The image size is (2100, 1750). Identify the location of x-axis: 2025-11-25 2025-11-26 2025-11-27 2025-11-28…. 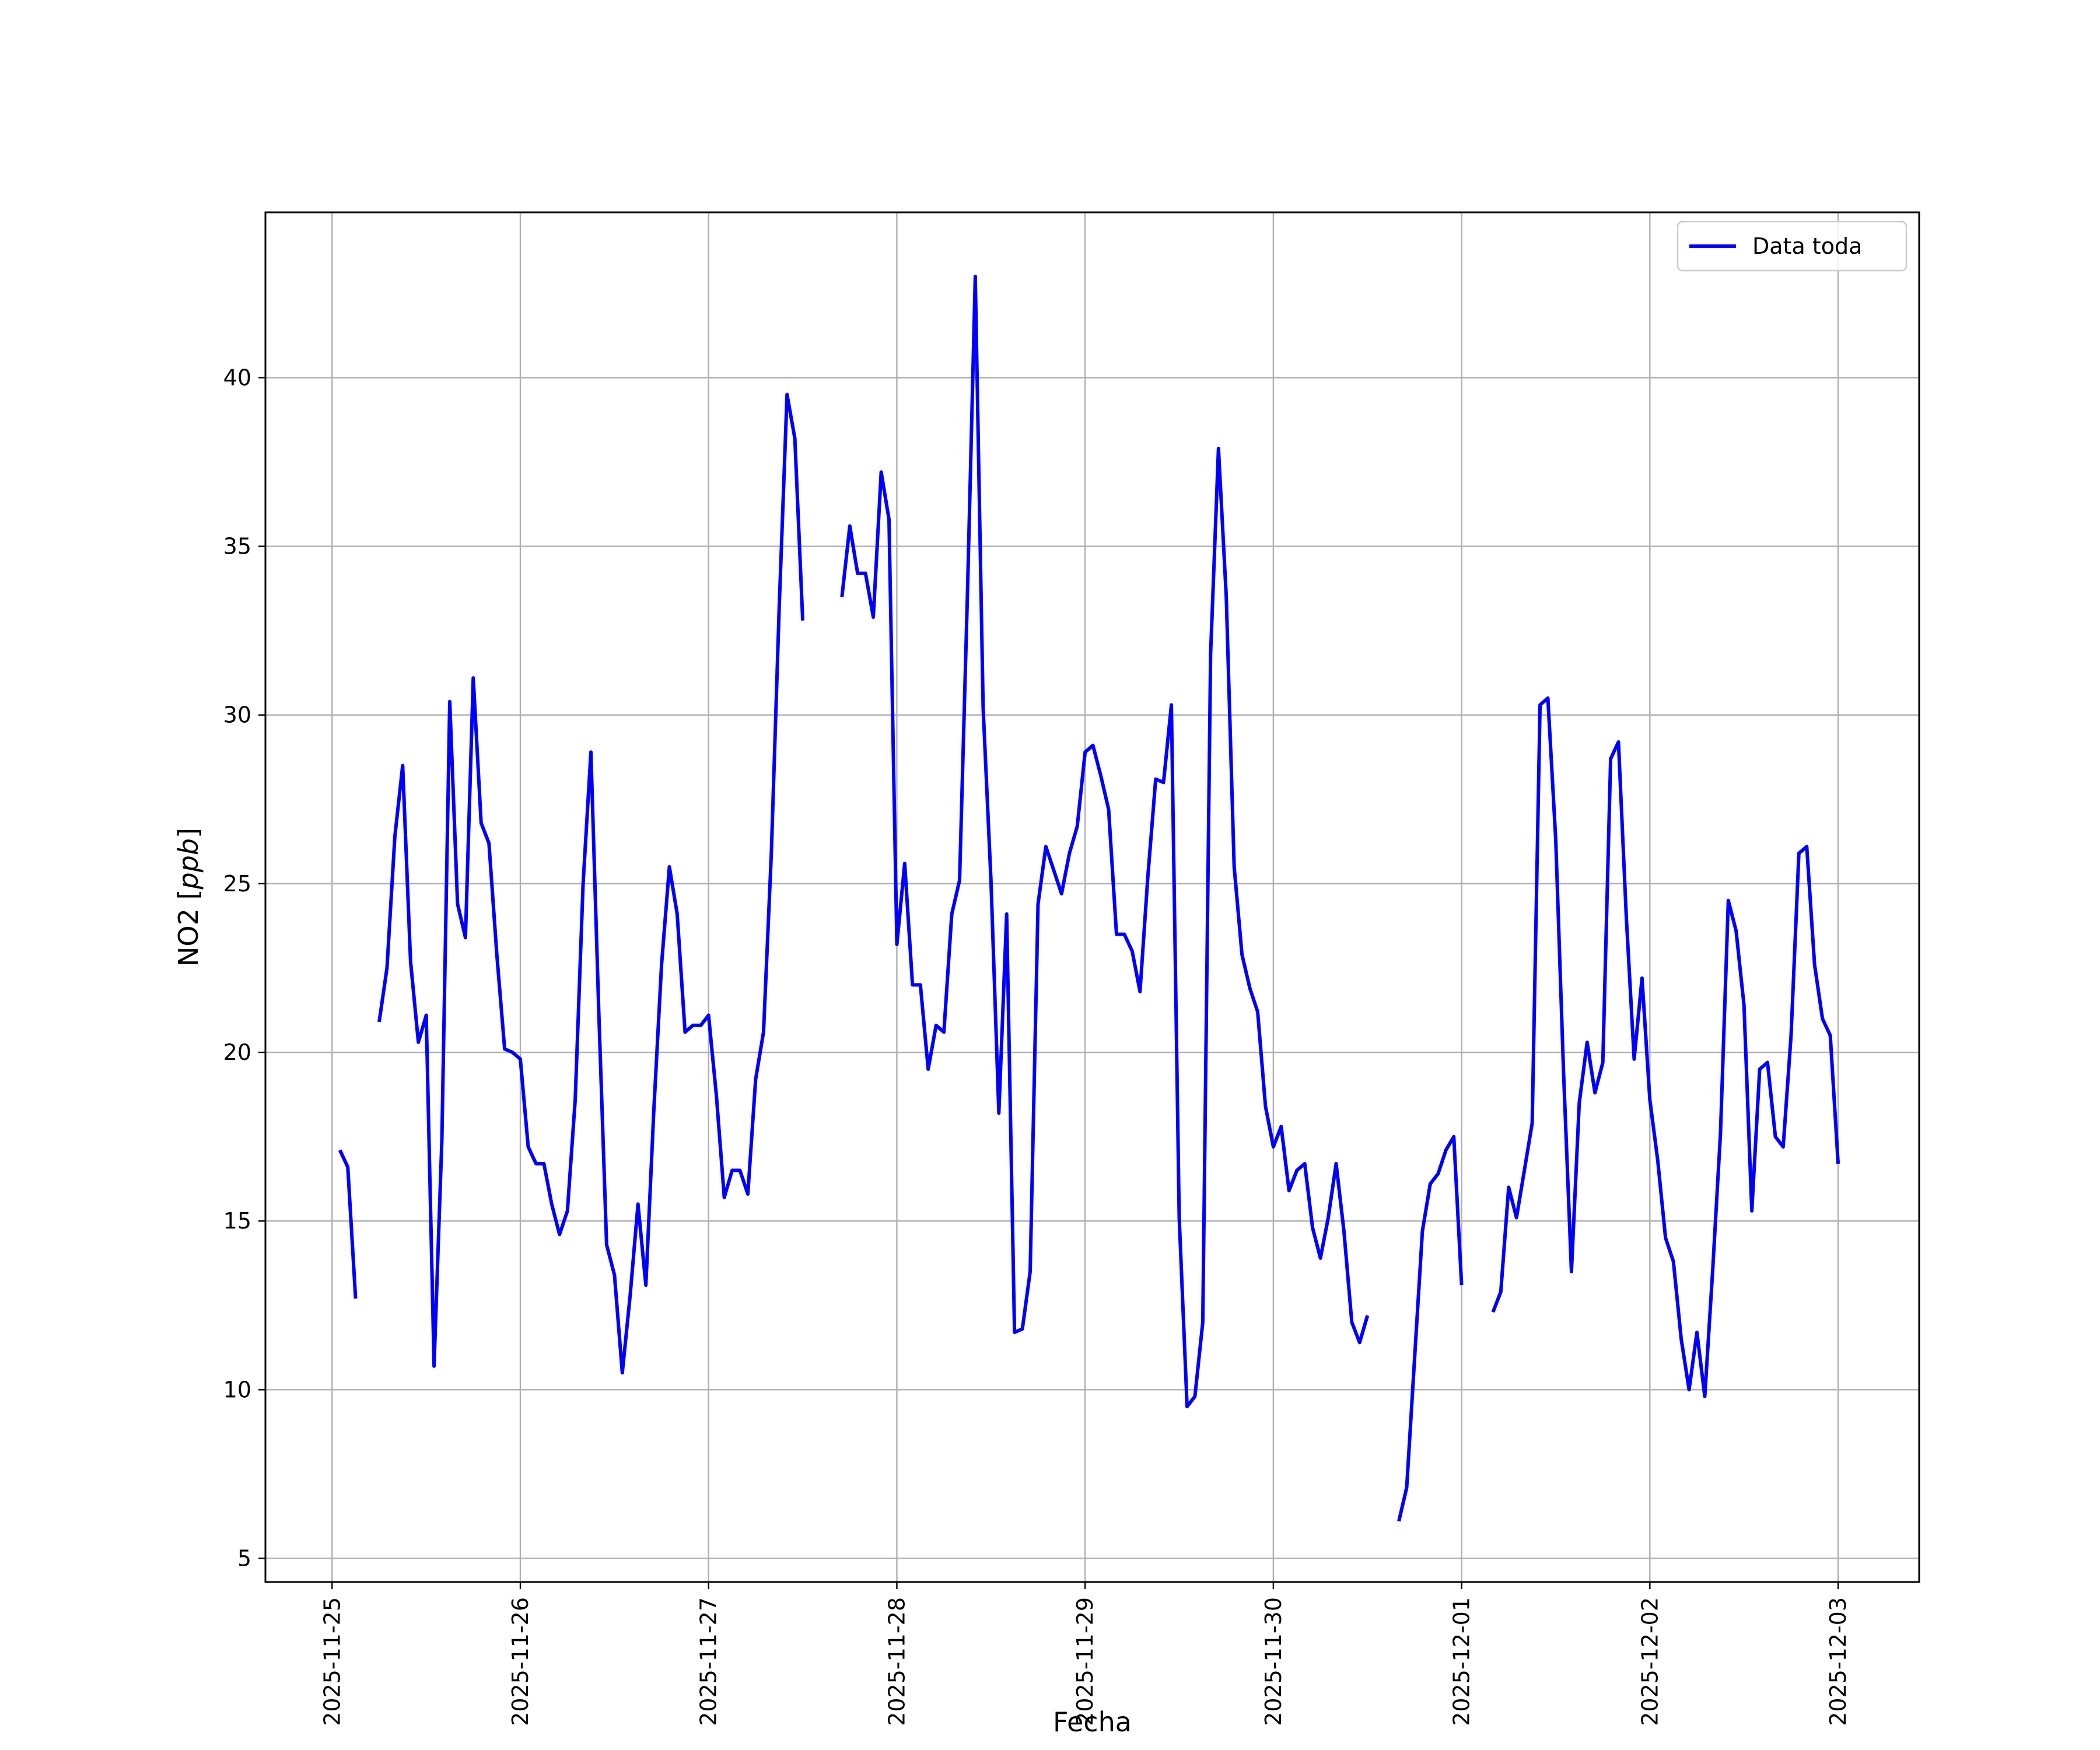
(1085, 1654).